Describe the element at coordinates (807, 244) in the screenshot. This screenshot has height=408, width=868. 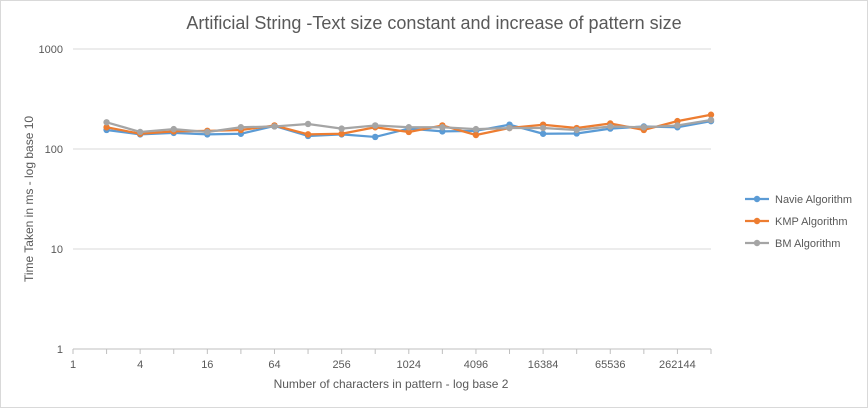
I see `legend-label: BM Algorithm` at that location.